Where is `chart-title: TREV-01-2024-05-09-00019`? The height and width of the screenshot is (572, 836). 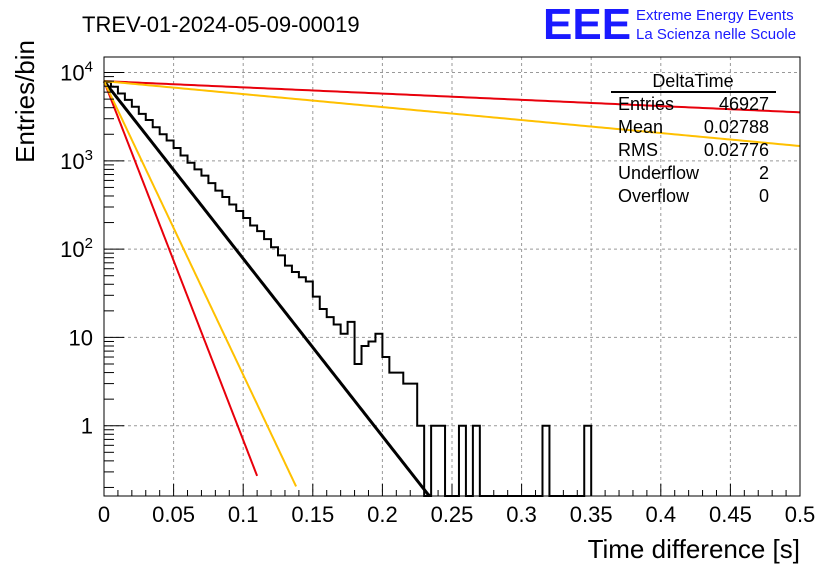 chart-title: TREV-01-2024-05-09-00019 is located at coordinates (221, 24).